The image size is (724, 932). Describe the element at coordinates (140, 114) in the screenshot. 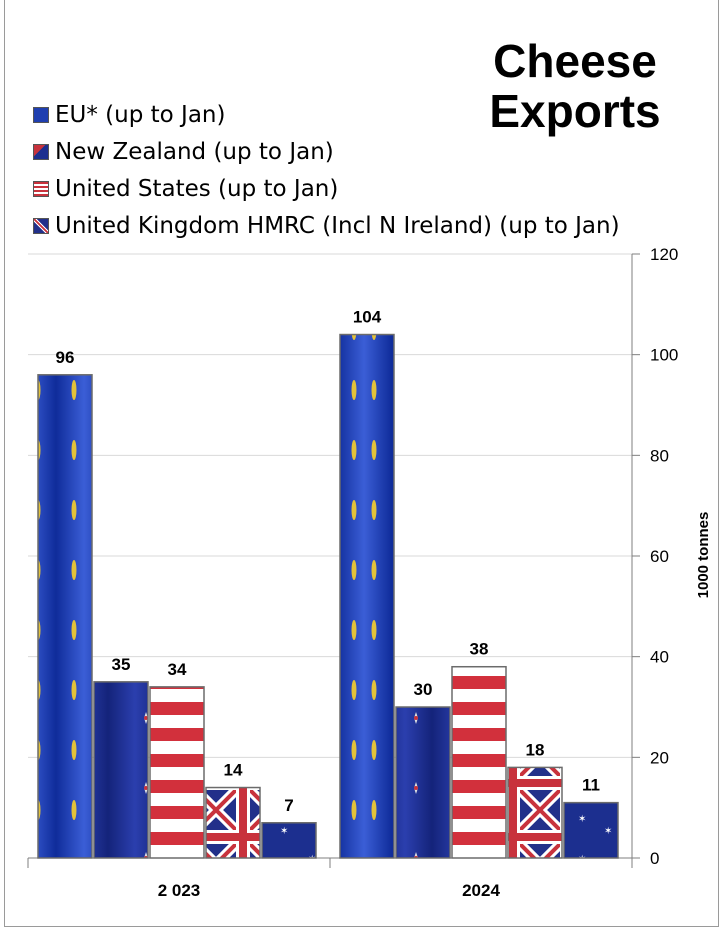

I see `legend-label-eu: EU* (up to Jan)` at that location.